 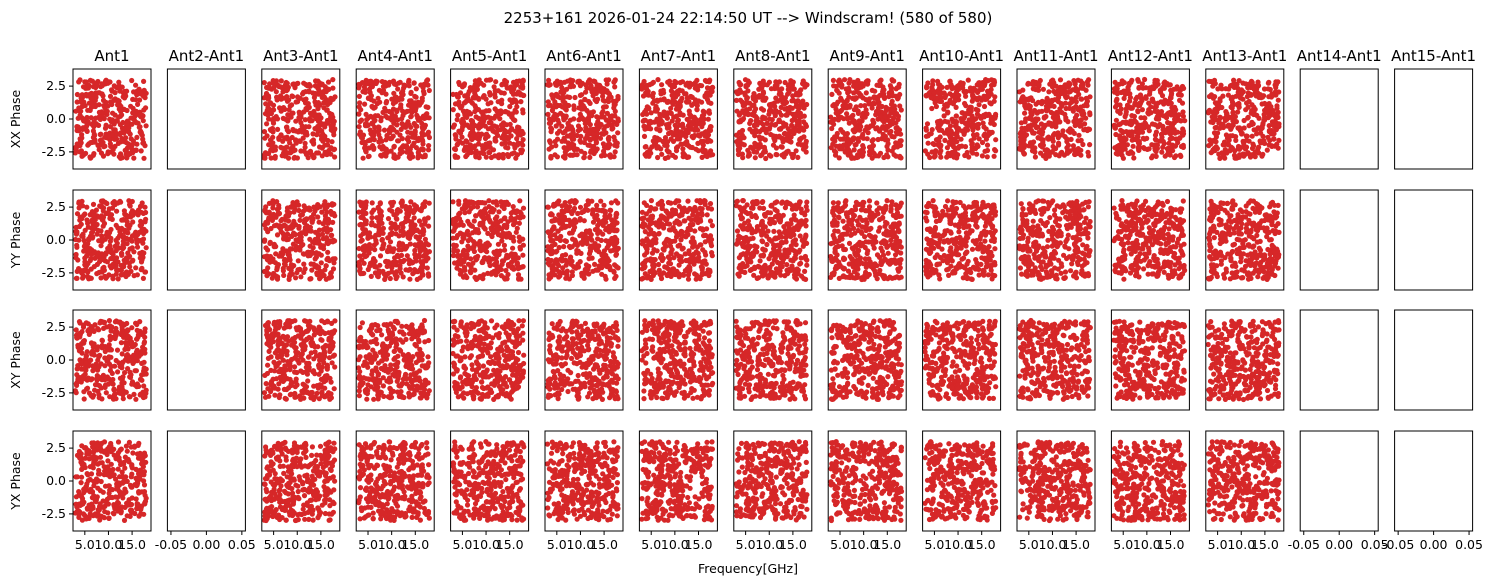 I want to click on panel, so click(x=395, y=360).